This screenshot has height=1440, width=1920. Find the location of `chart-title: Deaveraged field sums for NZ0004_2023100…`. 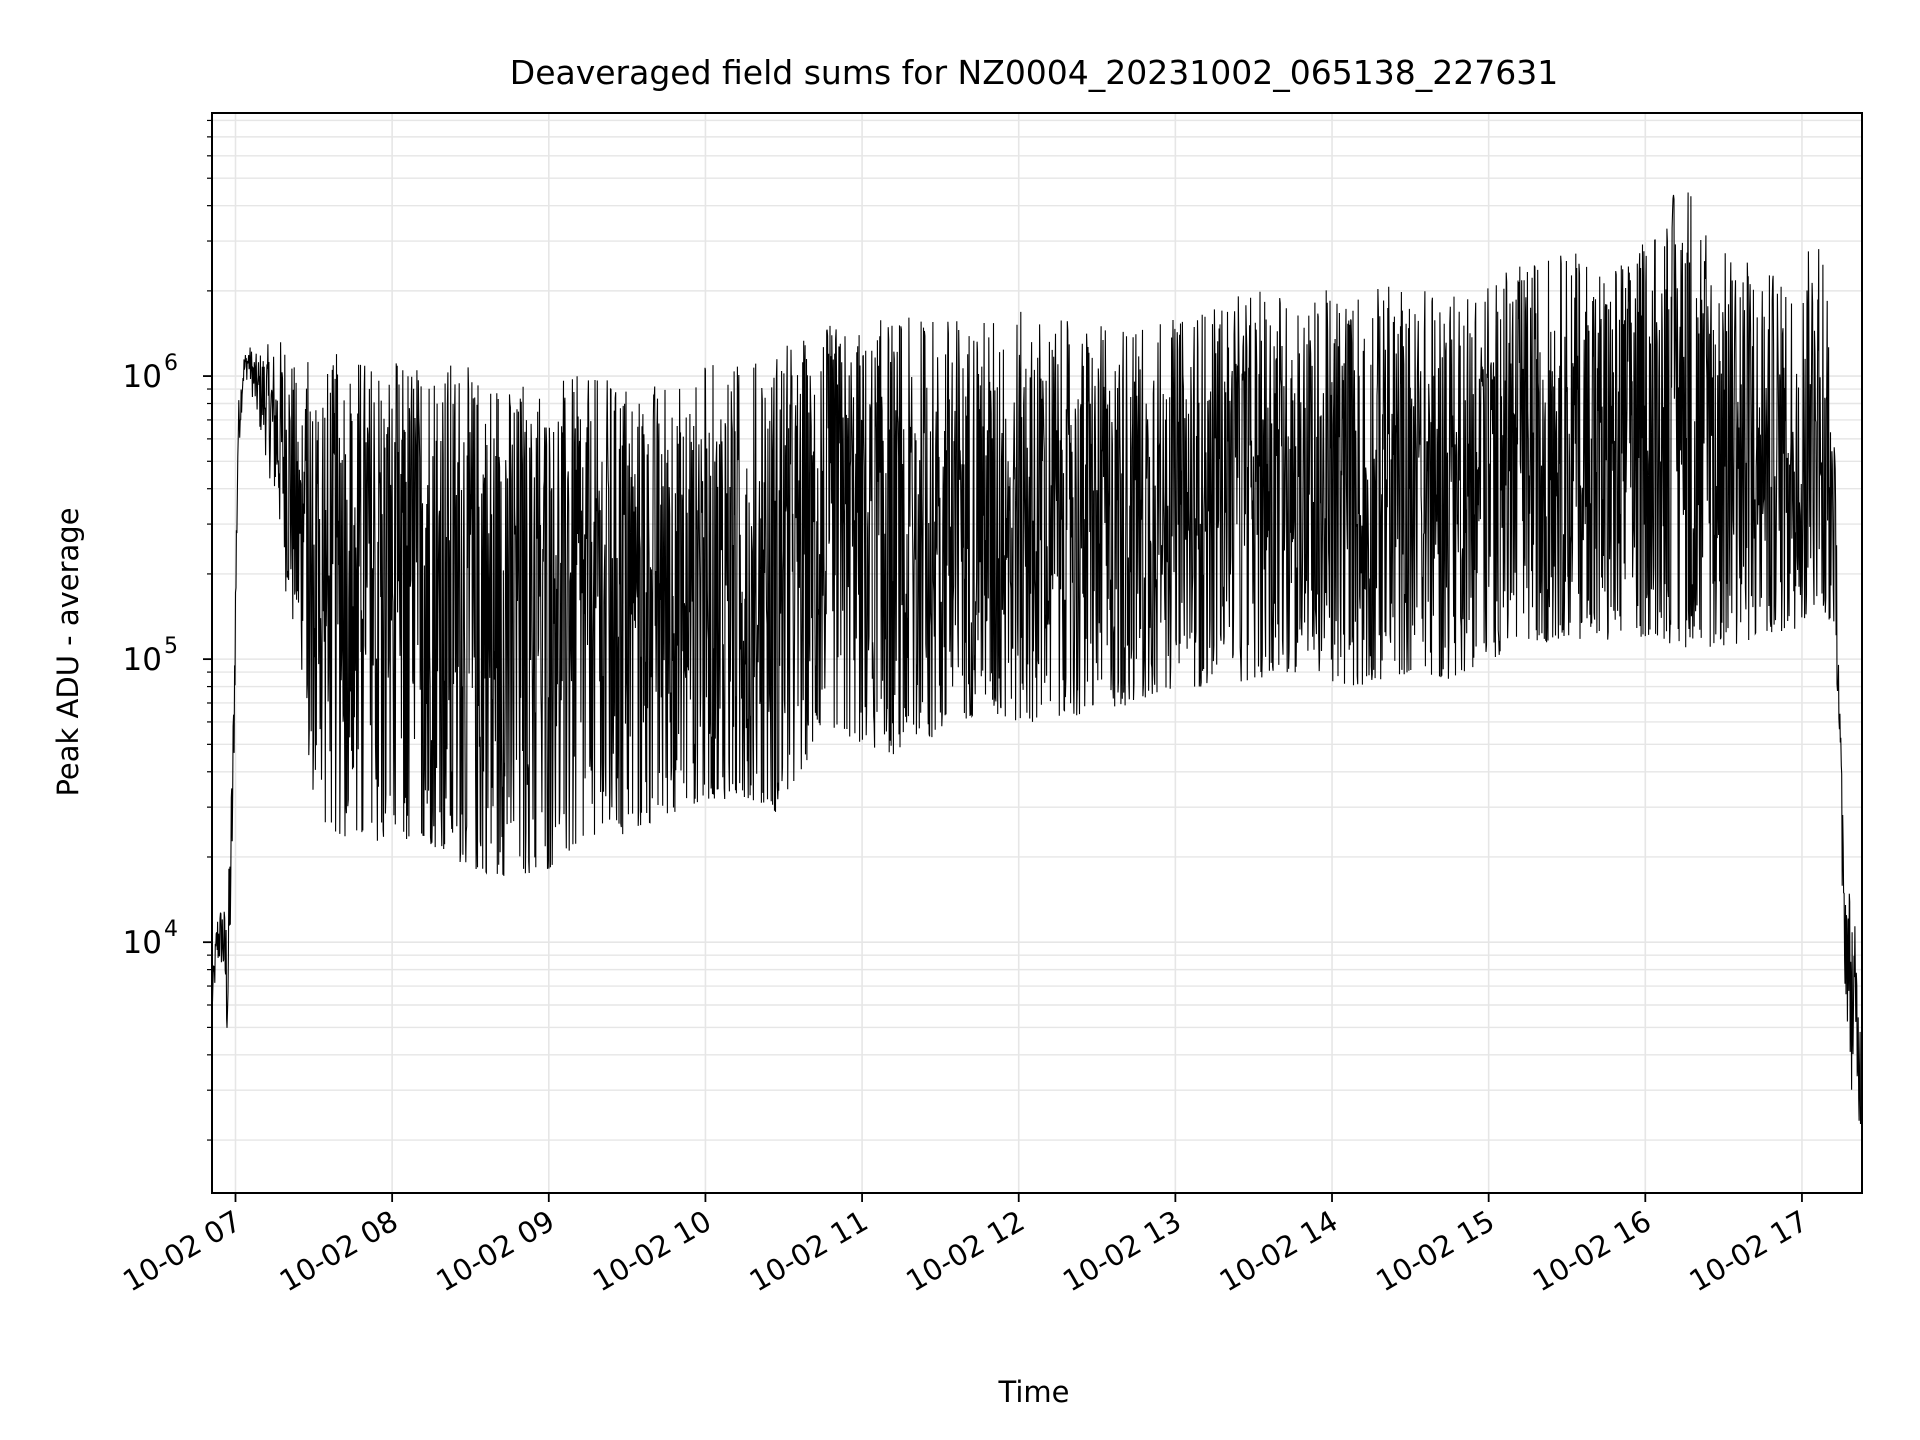

chart-title: Deaveraged field sums for NZ0004_2023100… is located at coordinates (1034, 72).